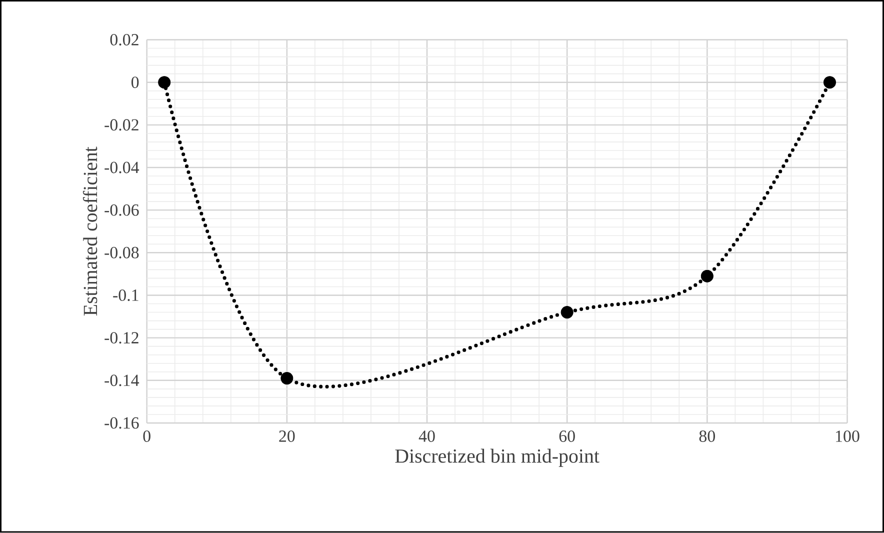 The width and height of the screenshot is (884, 533). What do you see at coordinates (121, 423) in the screenshot?
I see `y-tick-label: -0.16` at bounding box center [121, 423].